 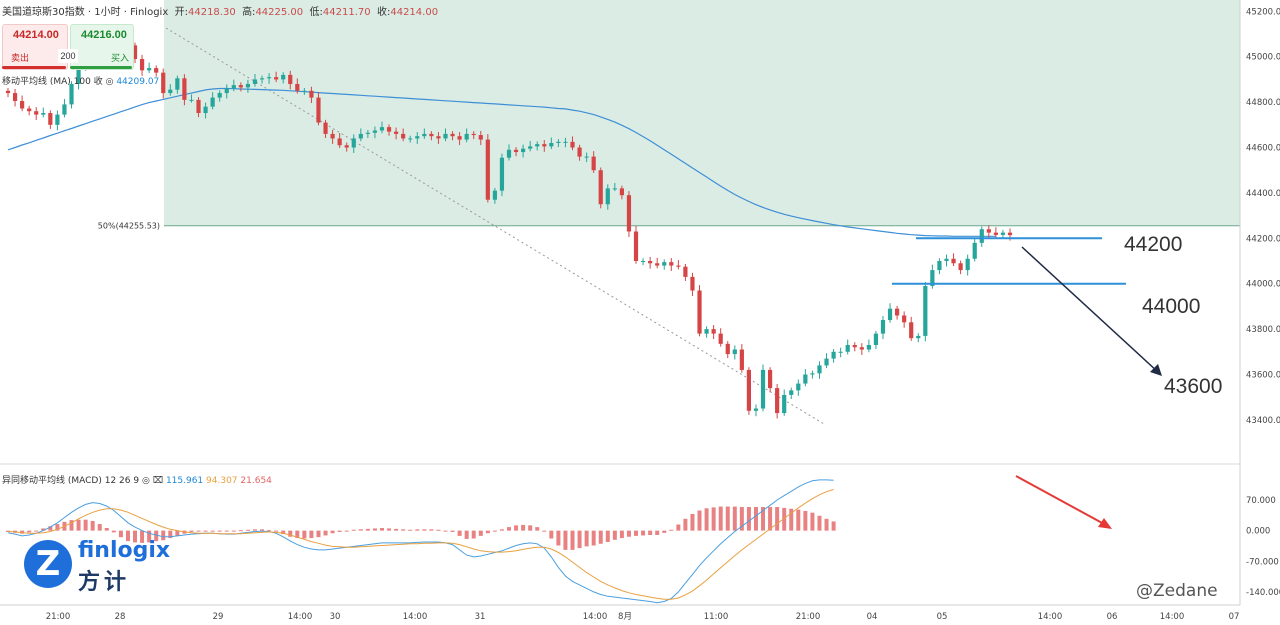 I want to click on macd-tick-label: 0.000, so click(x=1258, y=532).